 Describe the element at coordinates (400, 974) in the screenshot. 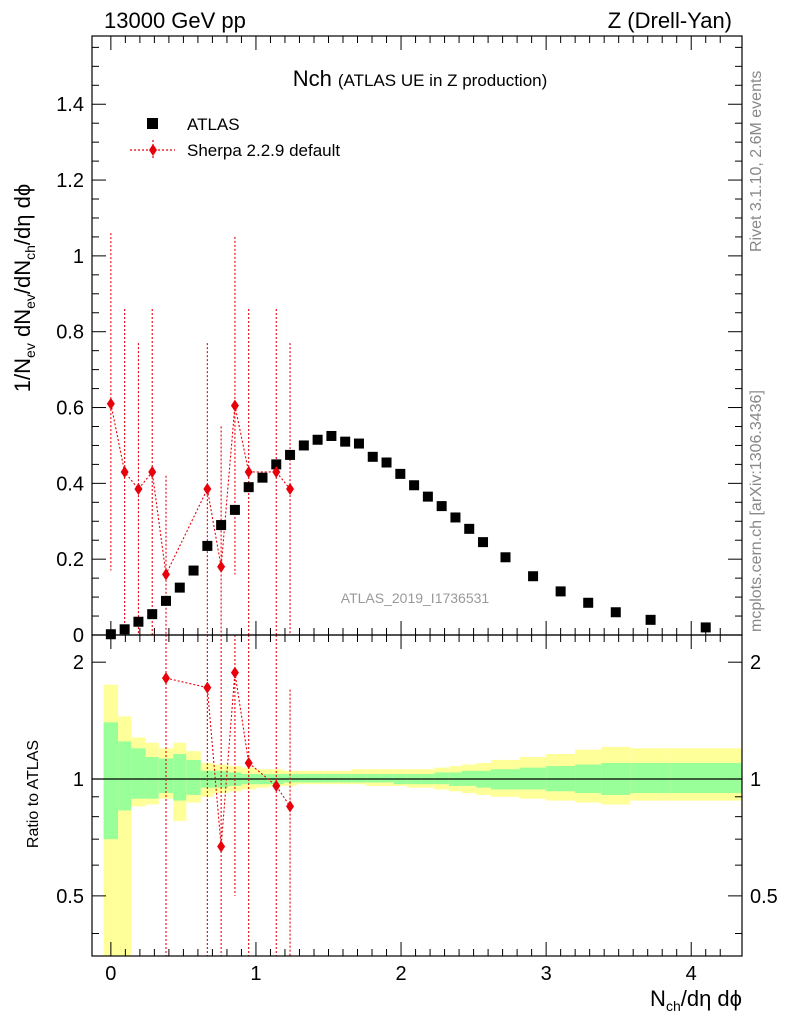

I see `x-tick-label: 2` at that location.